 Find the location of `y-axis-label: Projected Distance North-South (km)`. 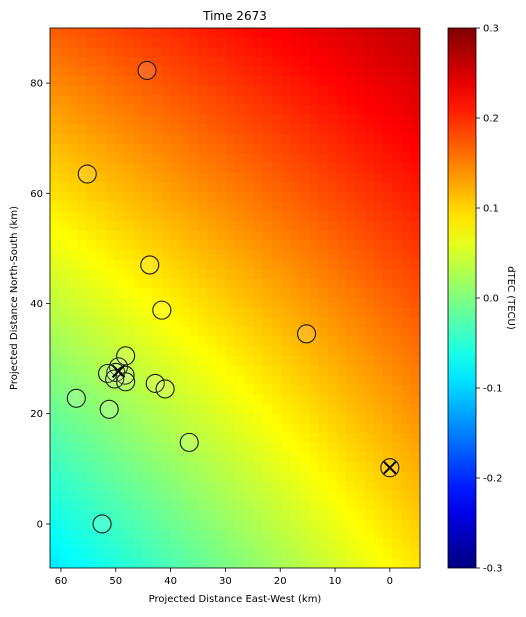

y-axis-label: Projected Distance North-South (km) is located at coordinates (14, 298).